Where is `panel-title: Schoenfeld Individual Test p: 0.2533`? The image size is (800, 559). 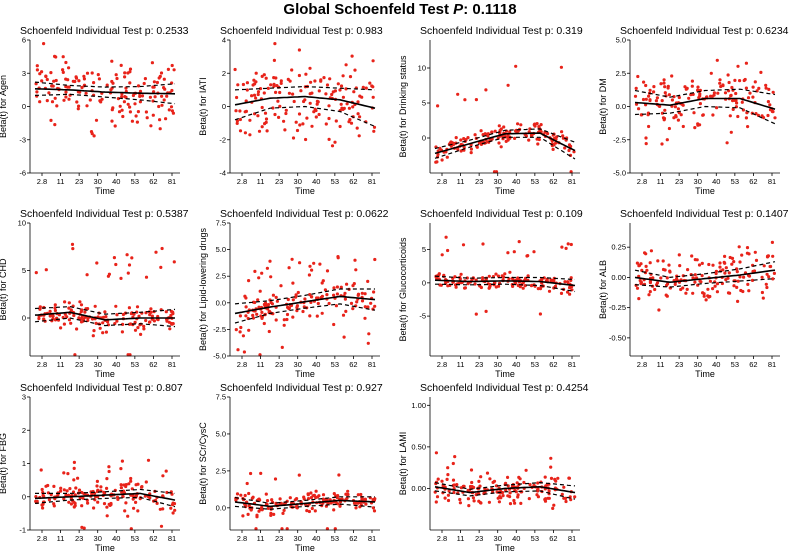
panel-title: Schoenfeld Individual Test p: 0.2533 is located at coordinates (104, 31).